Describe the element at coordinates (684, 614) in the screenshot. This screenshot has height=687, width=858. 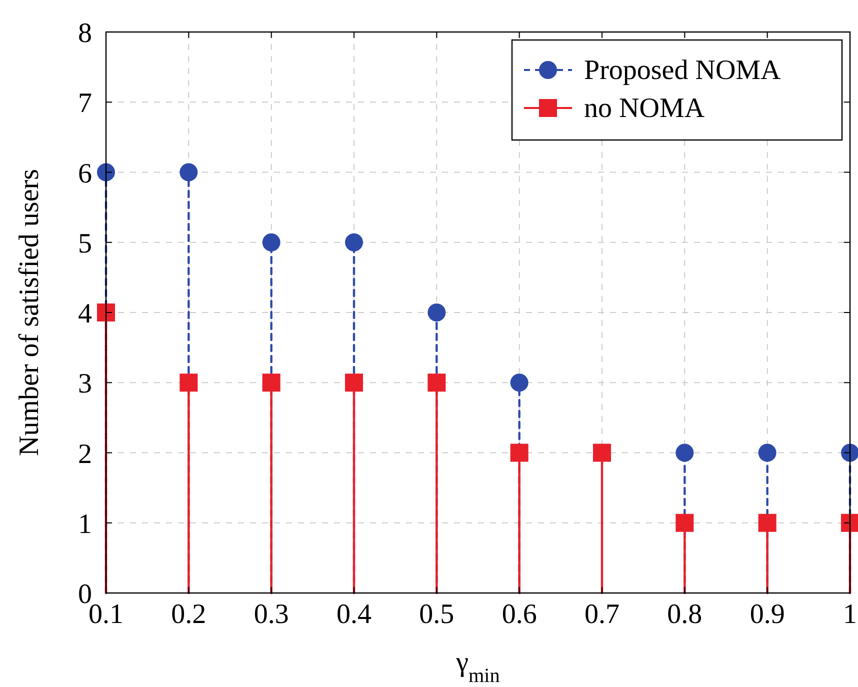
I see `x-tick-label: 0.8` at that location.